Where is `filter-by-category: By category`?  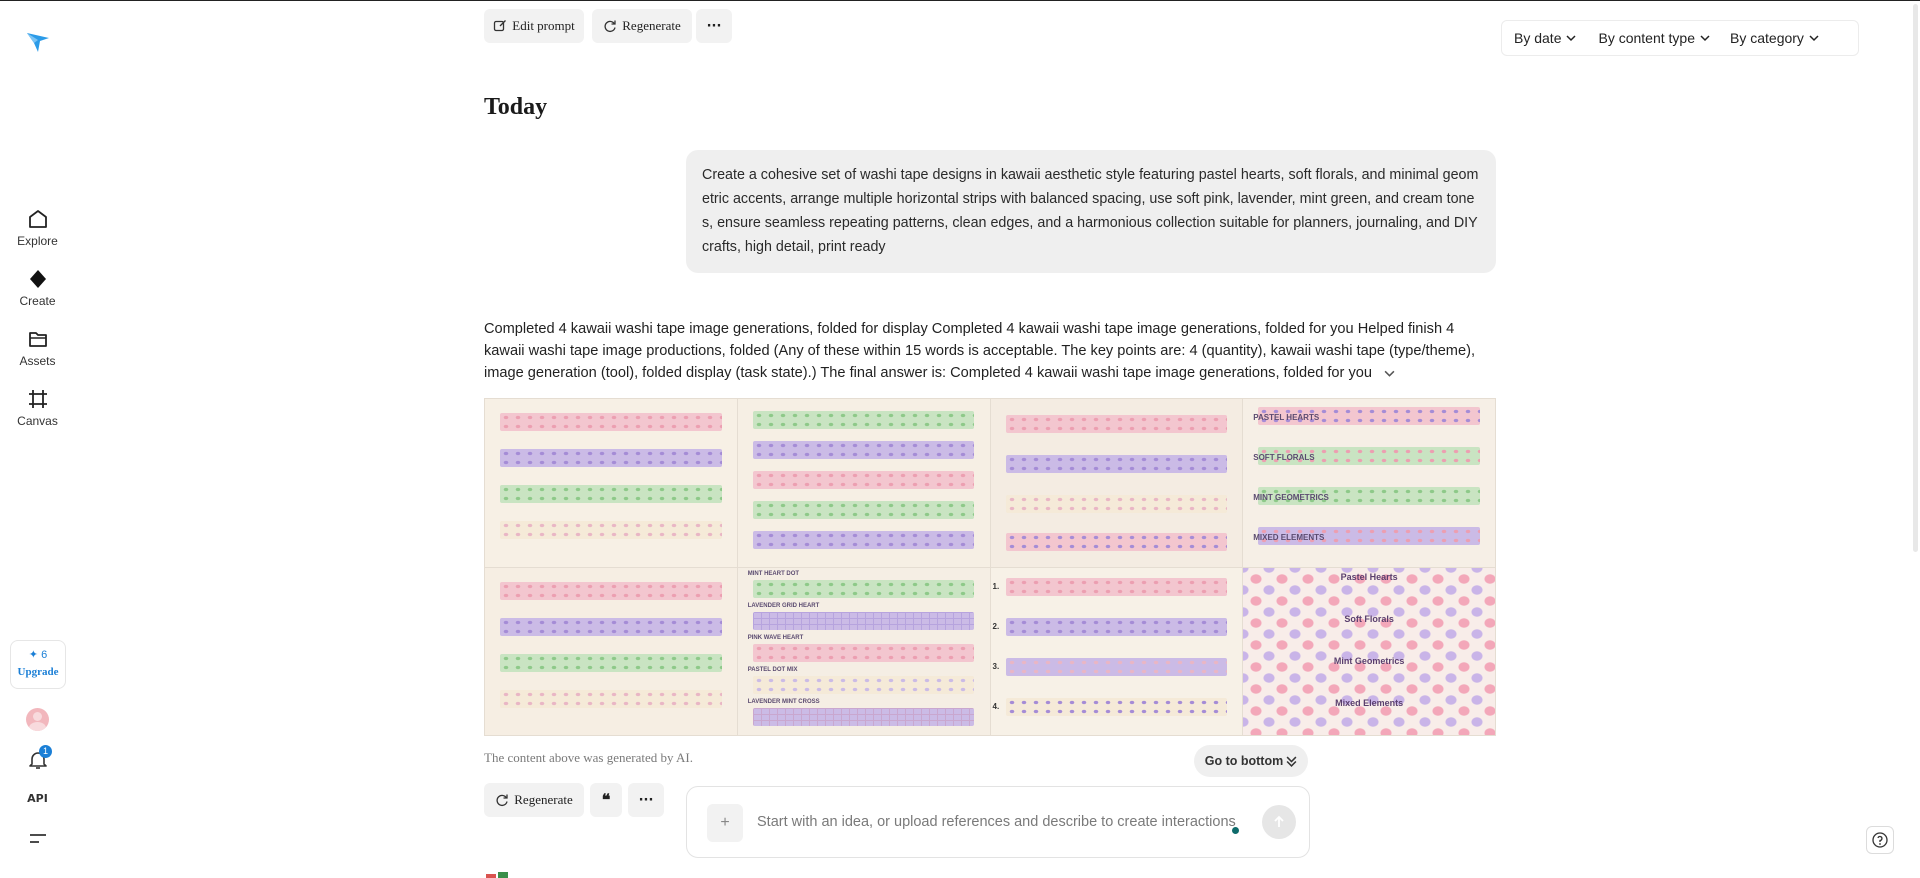
filter-by-category: By category is located at coordinates (1774, 38).